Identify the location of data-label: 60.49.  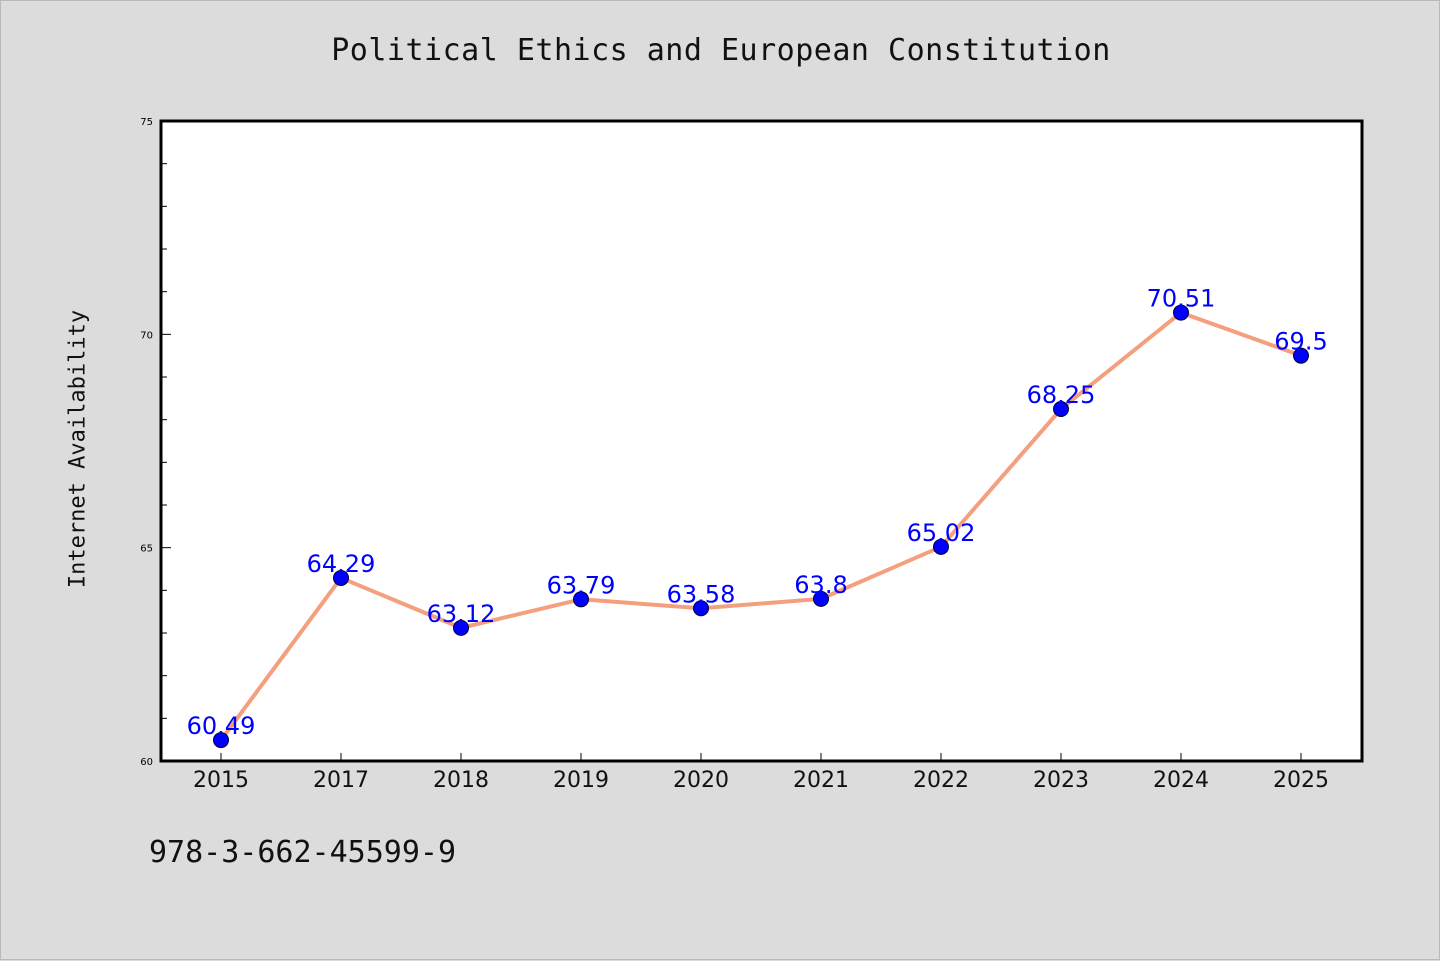
(221, 726).